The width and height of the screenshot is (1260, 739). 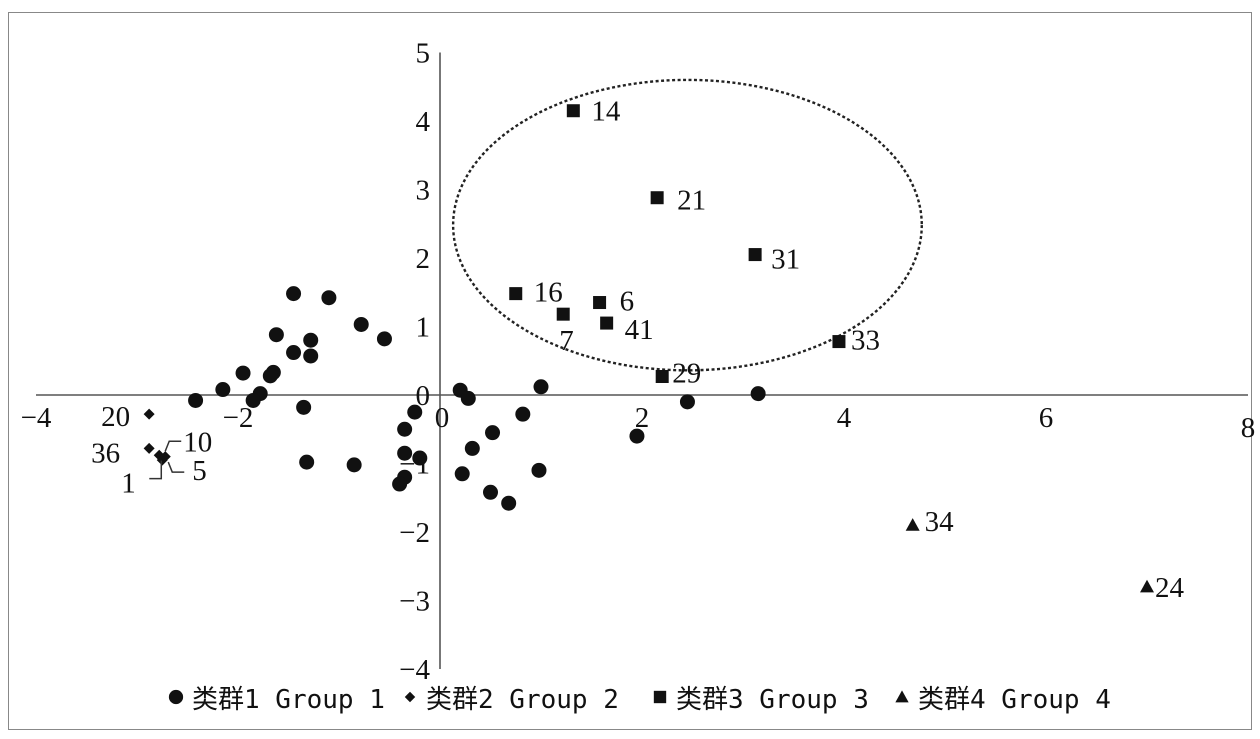 What do you see at coordinates (844, 418) in the screenshot?
I see `x-tick-label: 4` at bounding box center [844, 418].